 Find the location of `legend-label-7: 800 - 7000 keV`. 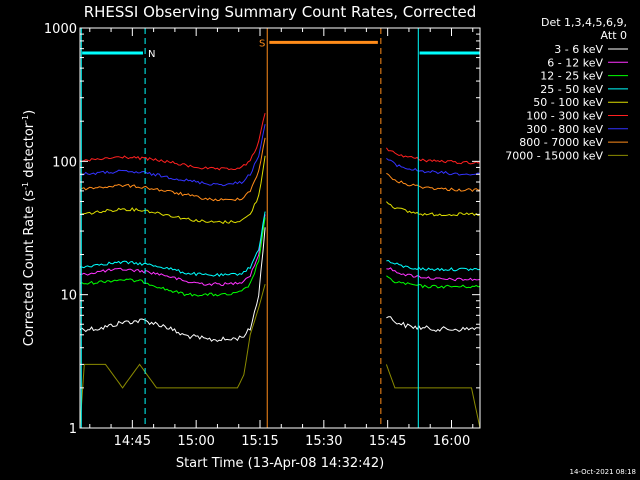

legend-label-7: 800 - 7000 keV is located at coordinates (561, 142).